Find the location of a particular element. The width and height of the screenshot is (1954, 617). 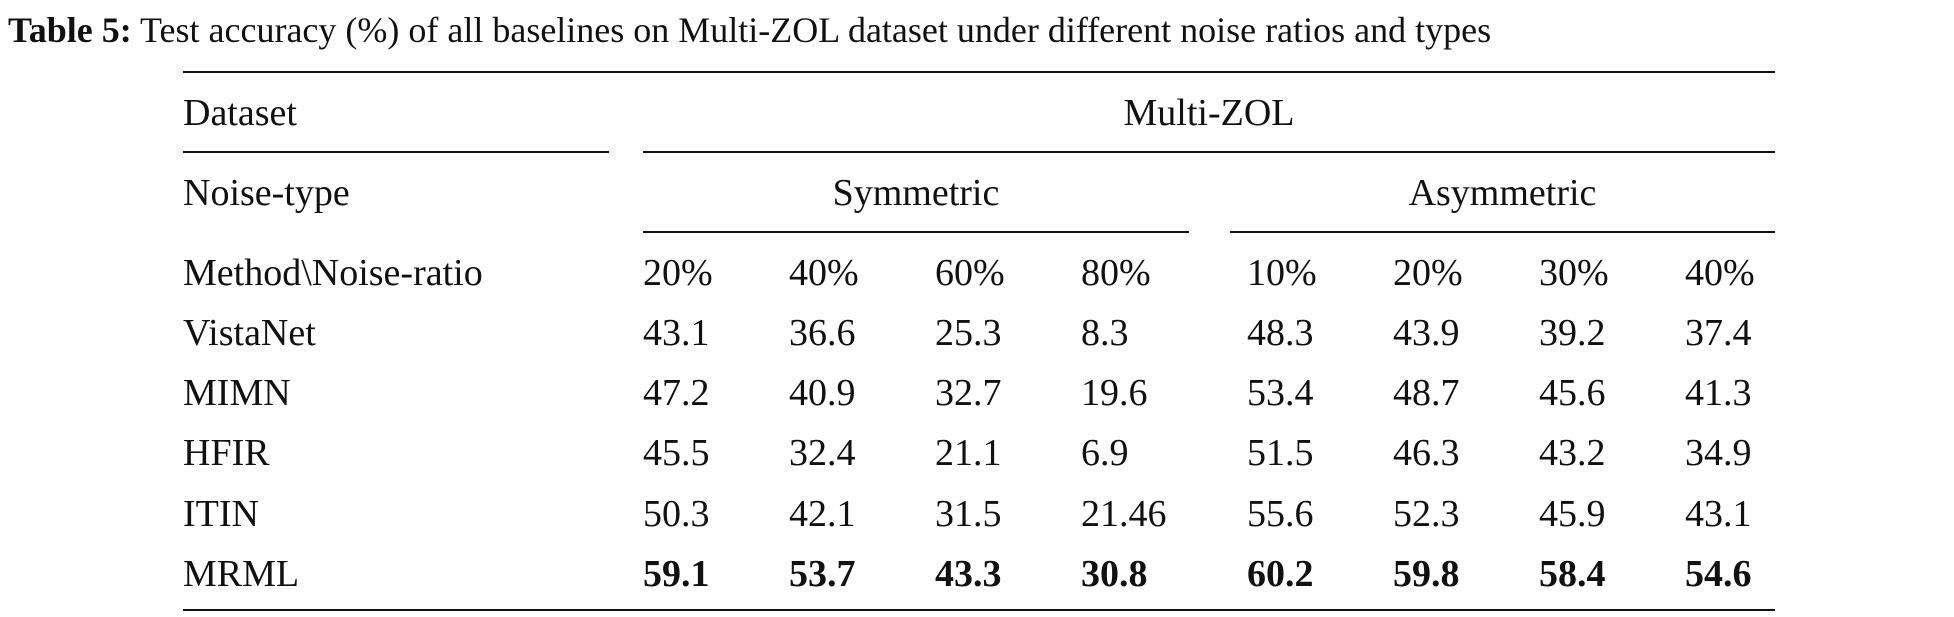

accuracy-cell: 43.9 is located at coordinates (1426, 333).